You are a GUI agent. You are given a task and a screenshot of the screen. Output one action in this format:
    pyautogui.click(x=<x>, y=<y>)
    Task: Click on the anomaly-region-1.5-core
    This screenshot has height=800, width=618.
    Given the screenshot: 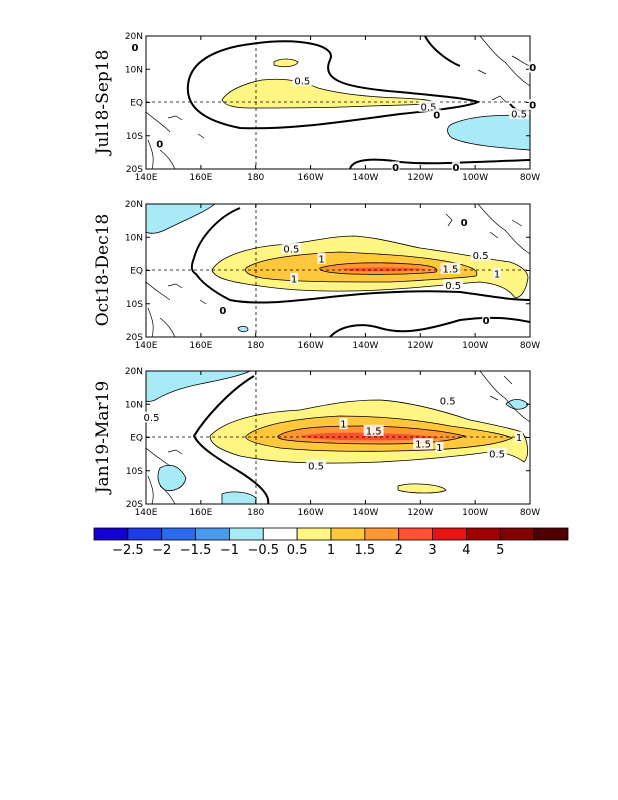 What is the action you would take?
    pyautogui.click(x=382, y=269)
    